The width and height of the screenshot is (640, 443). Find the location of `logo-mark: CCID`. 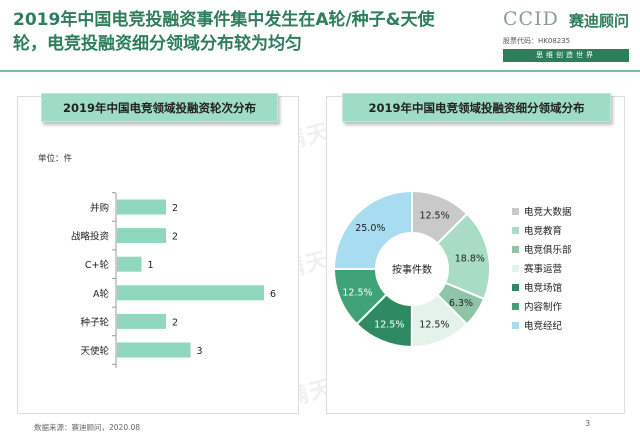

logo-mark: CCID is located at coordinates (531, 19).